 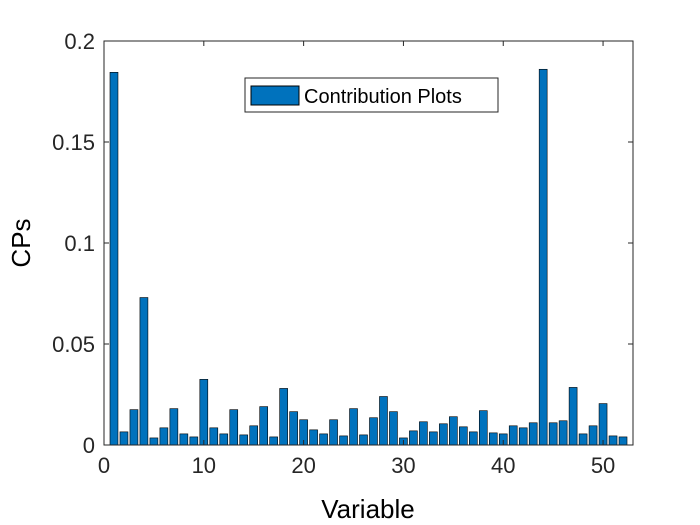 I want to click on x-tick-label: 50, so click(x=603, y=465).